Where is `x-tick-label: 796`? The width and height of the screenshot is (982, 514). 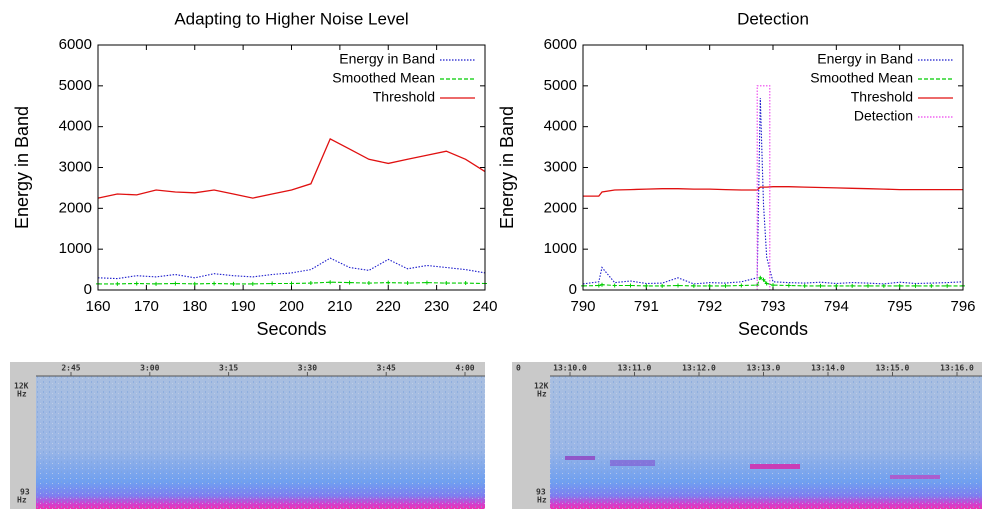
x-tick-label: 796 is located at coordinates (962, 306).